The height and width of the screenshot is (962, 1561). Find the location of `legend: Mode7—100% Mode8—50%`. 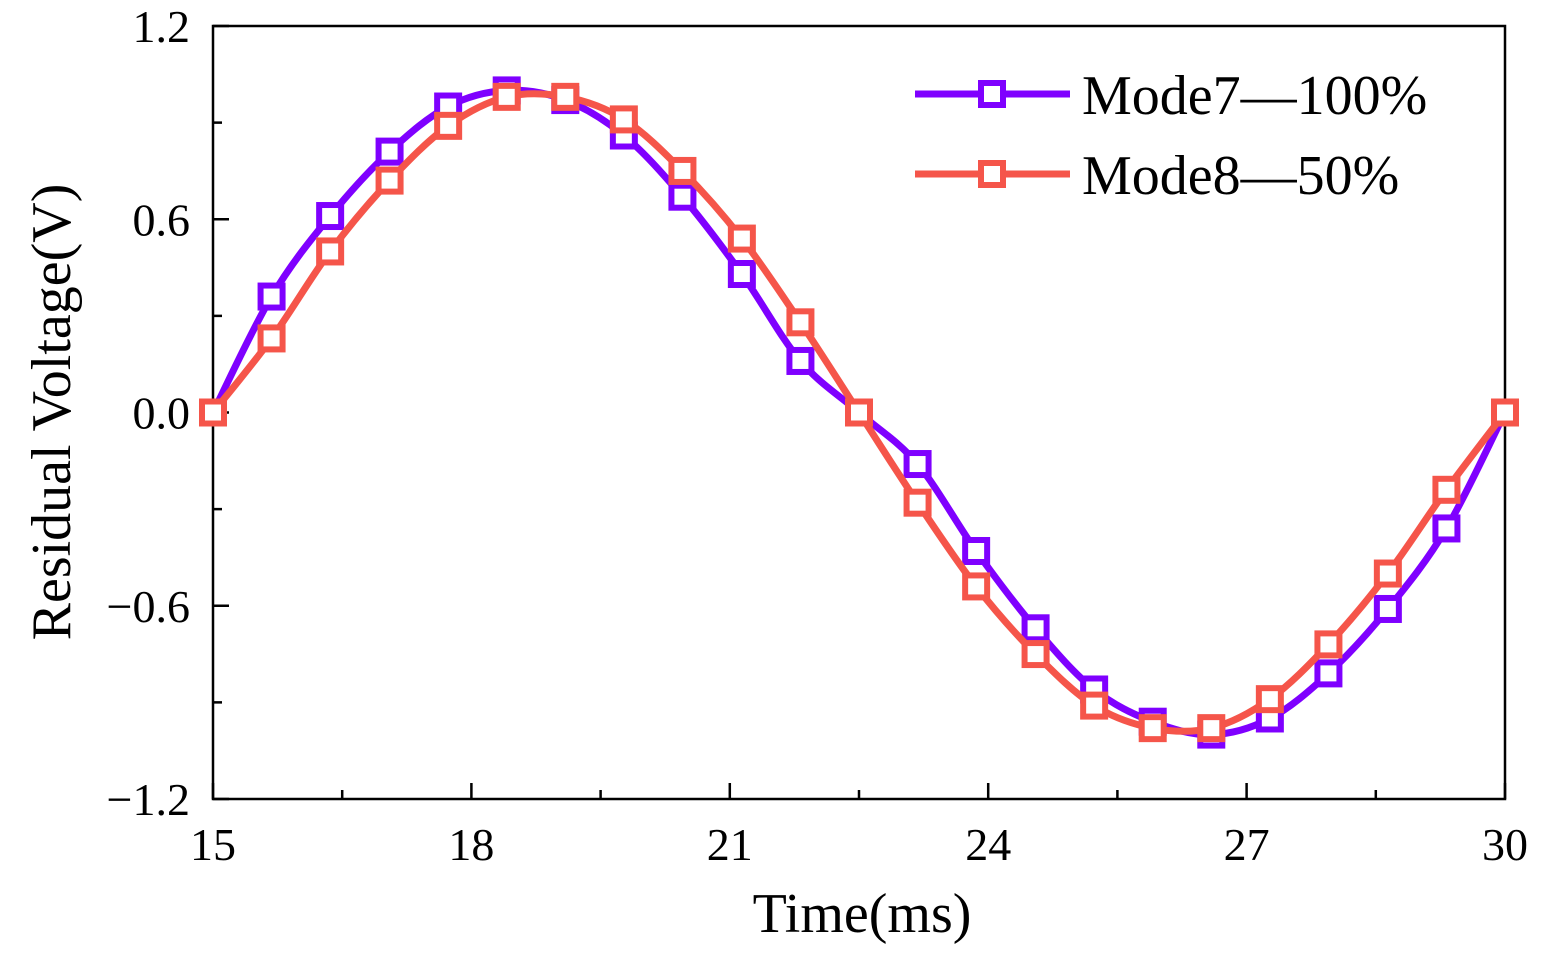

legend: Mode7—100% Mode8—50% is located at coordinates (1171, 136).